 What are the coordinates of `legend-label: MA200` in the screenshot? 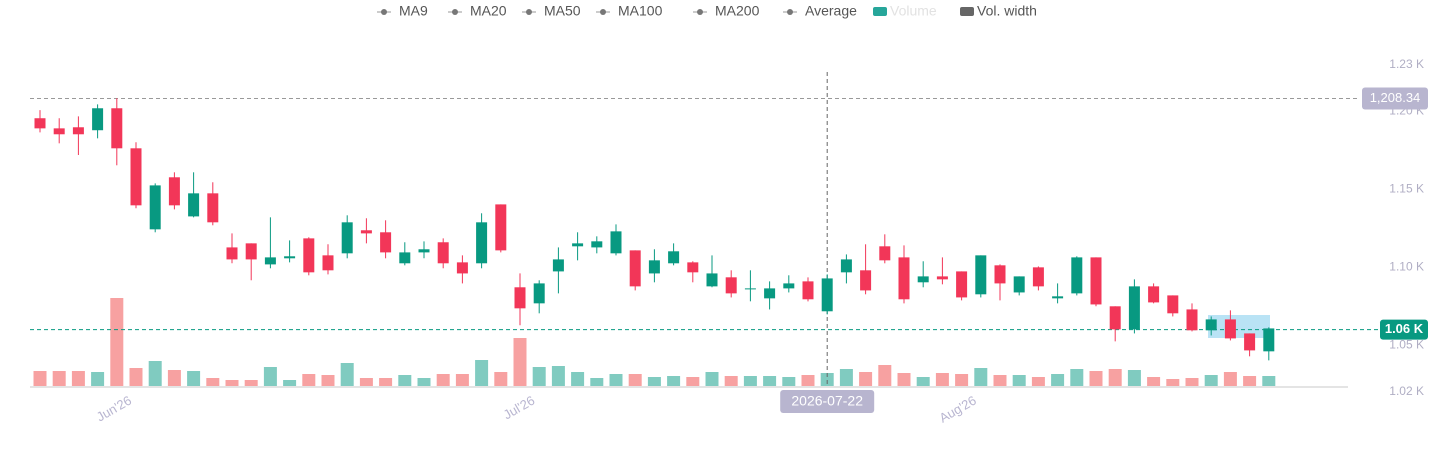 It's located at (737, 11).